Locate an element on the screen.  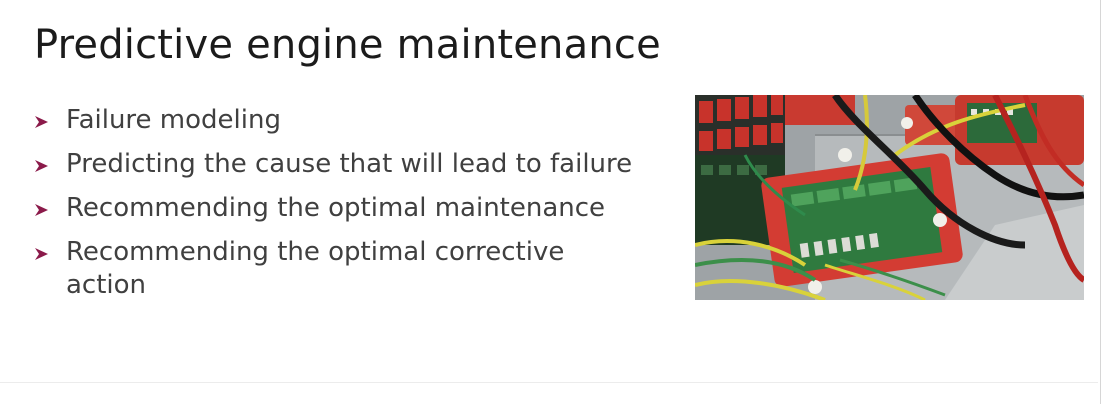
window-edge is located at coordinates (1106, 202).